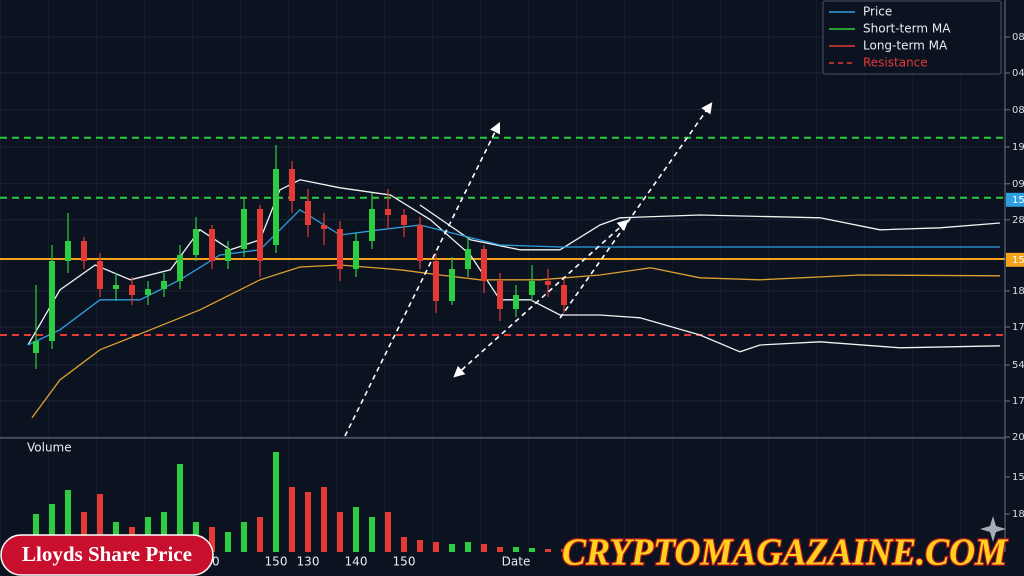 The image size is (1024, 576). I want to click on pane-title: Volume, so click(49, 448).